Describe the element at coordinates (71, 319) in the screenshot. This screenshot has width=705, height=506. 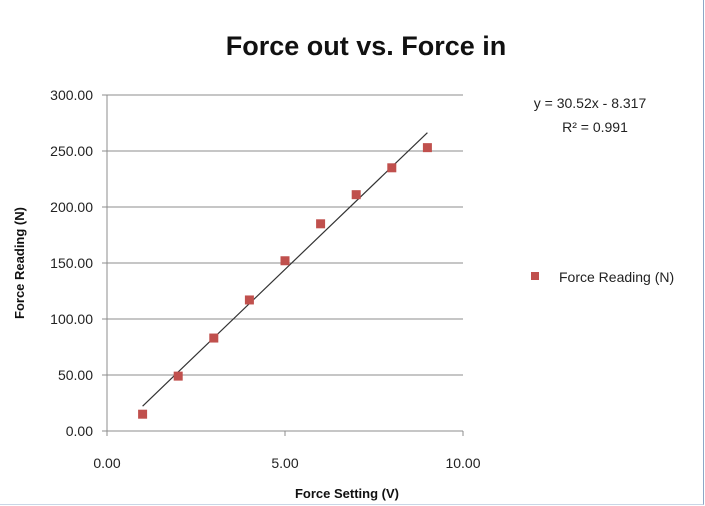
I see `y-tick-label: 100.00` at that location.